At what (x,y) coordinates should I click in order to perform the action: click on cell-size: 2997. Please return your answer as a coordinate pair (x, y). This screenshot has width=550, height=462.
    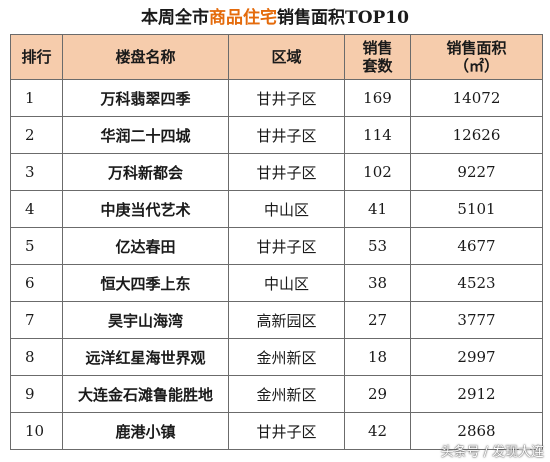
    Looking at the image, I should click on (476, 357).